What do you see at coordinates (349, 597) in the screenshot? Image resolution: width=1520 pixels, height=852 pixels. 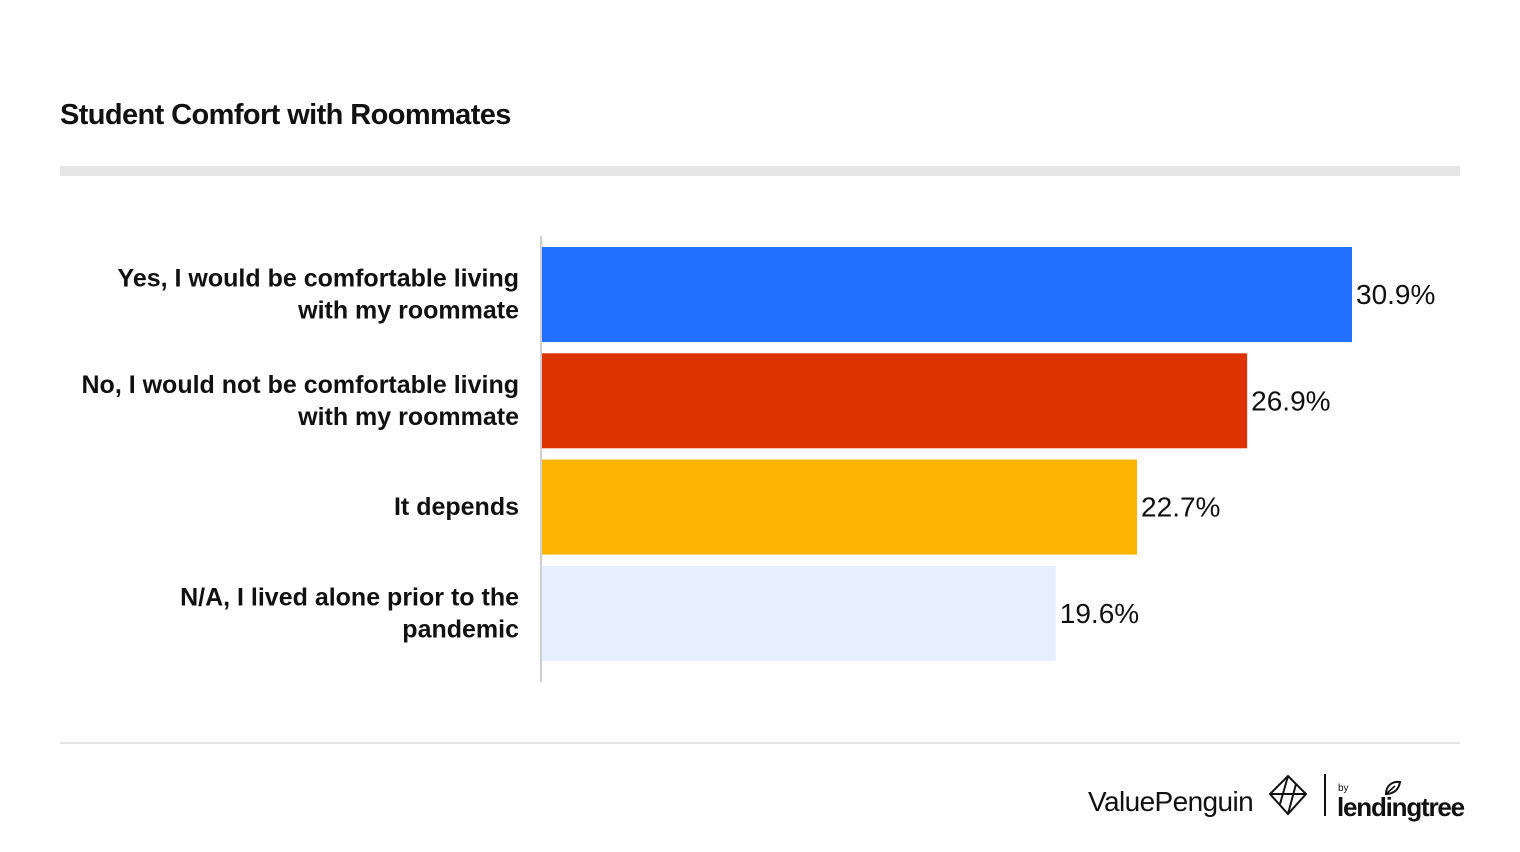 I see `category-label-line: N/A, I lived alone prior to the` at bounding box center [349, 597].